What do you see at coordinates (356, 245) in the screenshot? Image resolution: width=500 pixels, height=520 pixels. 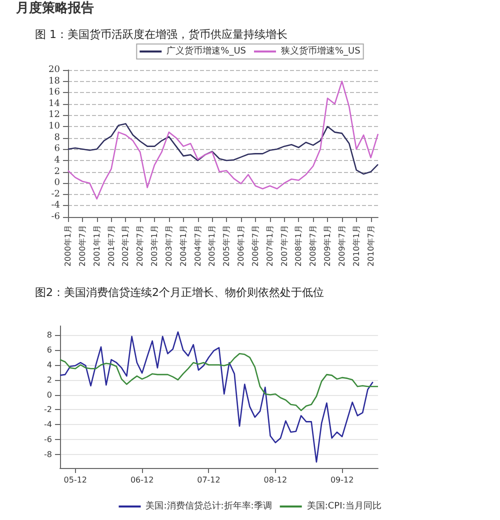 I see `x-tick-label: 2010年1月` at bounding box center [356, 245].